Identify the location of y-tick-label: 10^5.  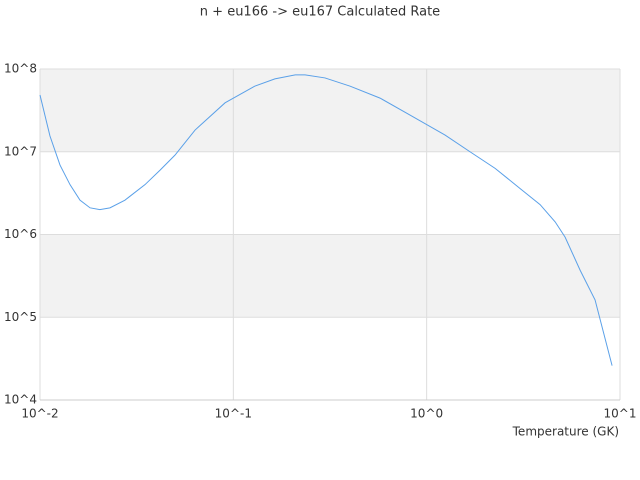
(20, 317).